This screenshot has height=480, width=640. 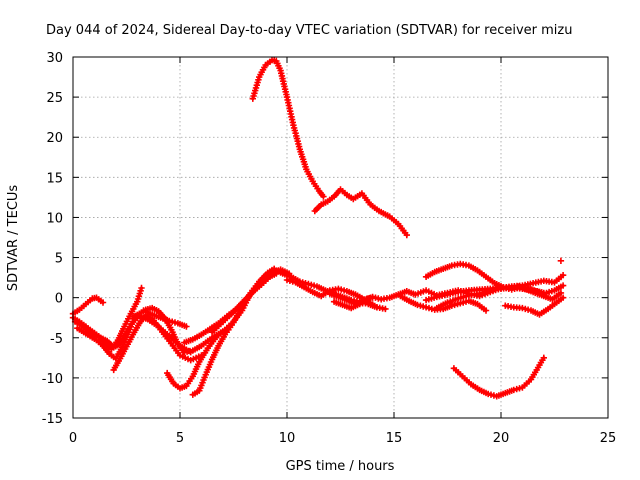 I want to click on y-axis-title: SDTVAR / TECUs, so click(x=13, y=238).